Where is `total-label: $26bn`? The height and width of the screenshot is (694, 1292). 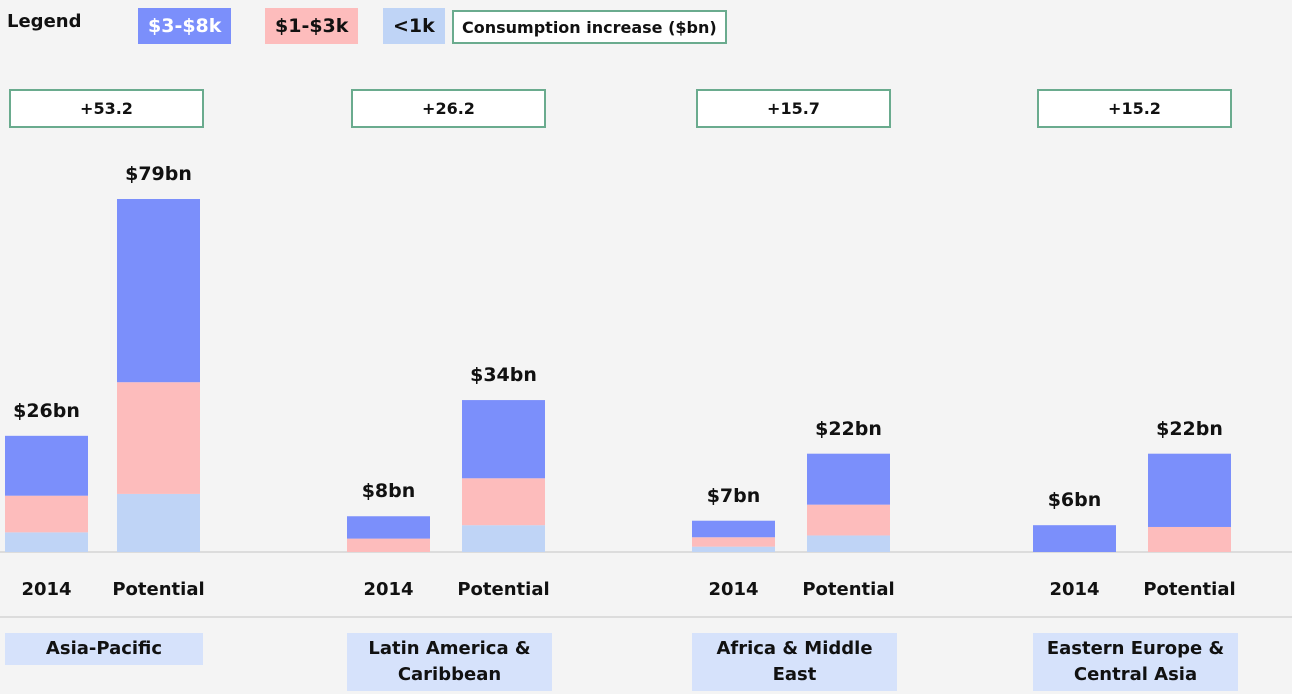
total-label: $26bn is located at coordinates (46, 410).